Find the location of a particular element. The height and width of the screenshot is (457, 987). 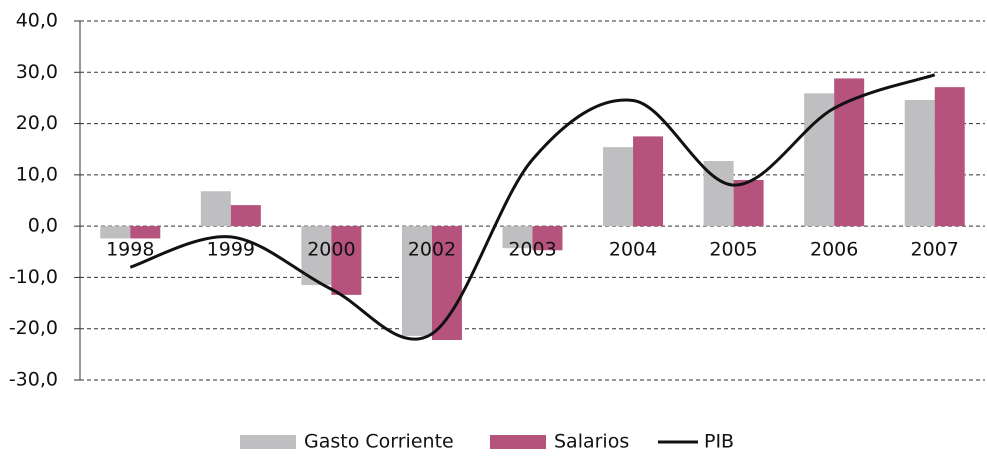

legend-label: Salarios is located at coordinates (591, 442).